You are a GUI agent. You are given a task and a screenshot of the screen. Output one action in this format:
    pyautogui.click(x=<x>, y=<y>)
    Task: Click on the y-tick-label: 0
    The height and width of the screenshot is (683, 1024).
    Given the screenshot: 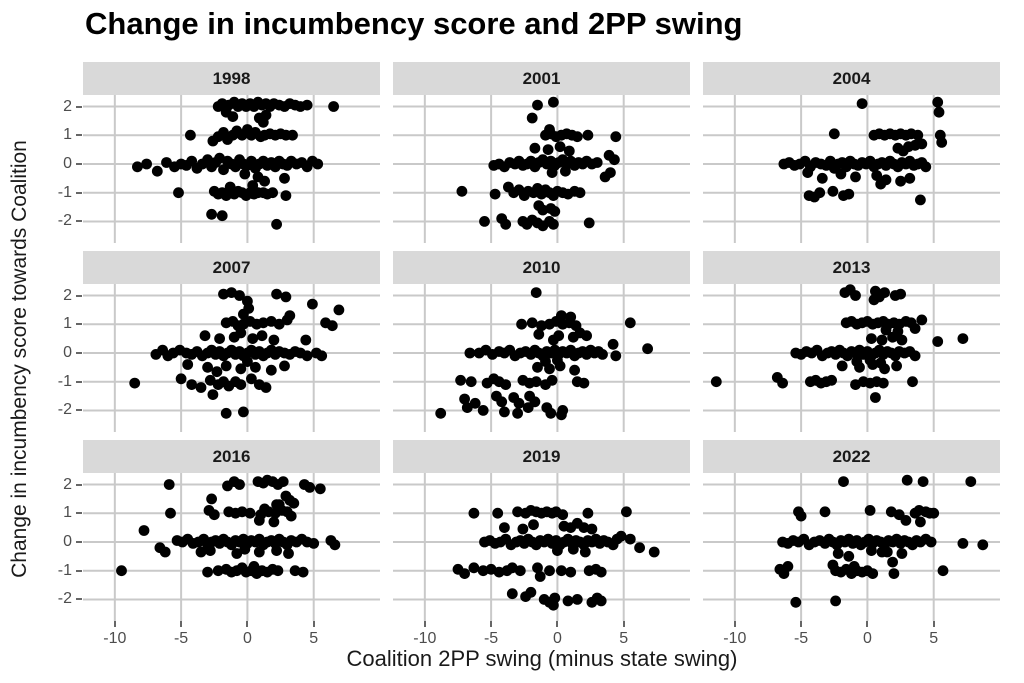 What is the action you would take?
    pyautogui.click(x=67, y=541)
    